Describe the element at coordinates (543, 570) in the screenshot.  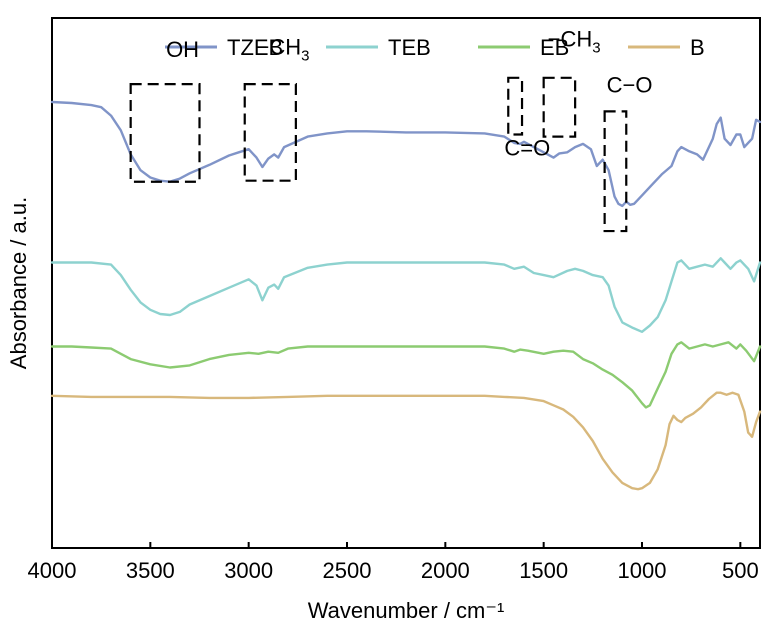
I see `x-tick-label-1500: 1500` at that location.